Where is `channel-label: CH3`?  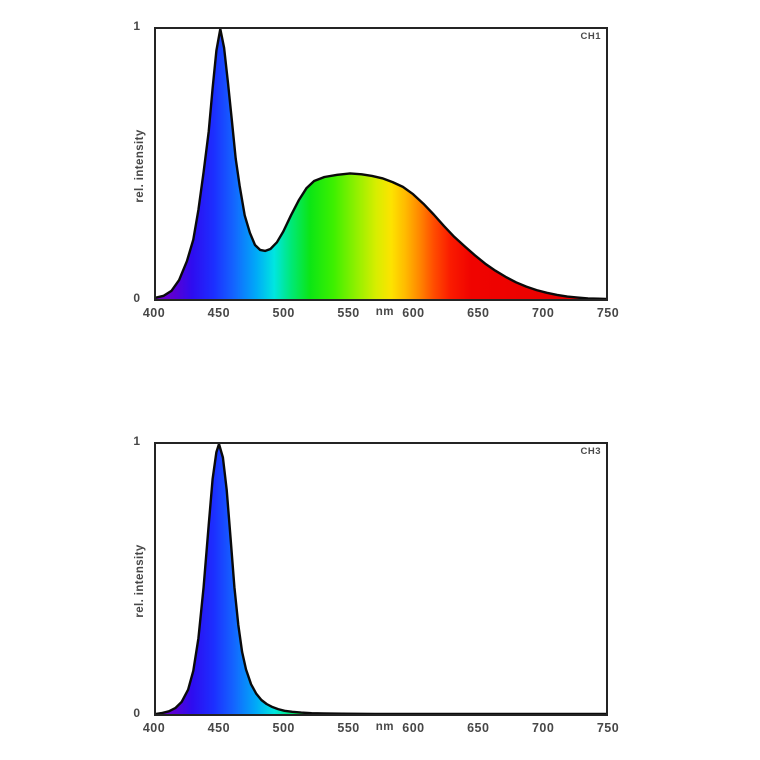
channel-label: CH3 is located at coordinates (590, 451).